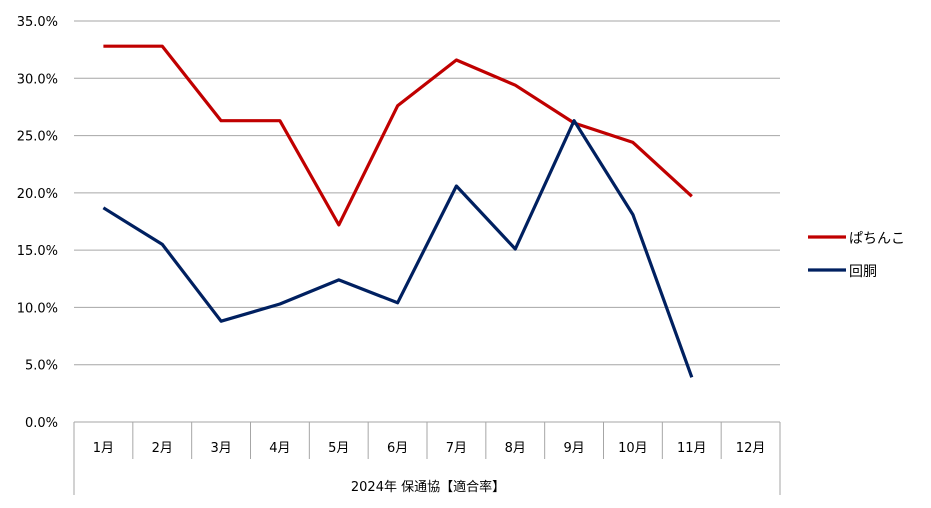 This screenshot has width=931, height=508. What do you see at coordinates (37, 137) in the screenshot?
I see `y-tick-label: 25.0%` at bounding box center [37, 137].